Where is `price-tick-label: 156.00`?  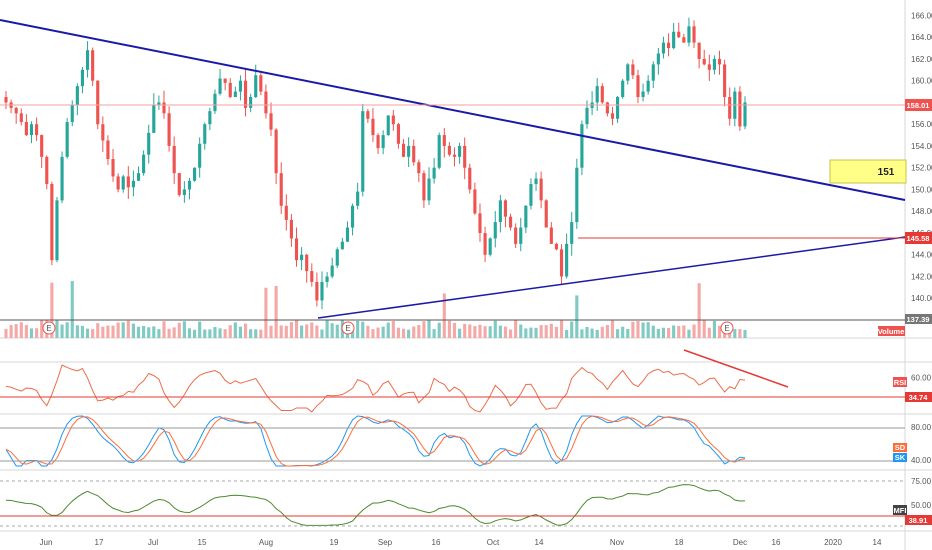 price-tick-label: 156.00 is located at coordinates (921, 124).